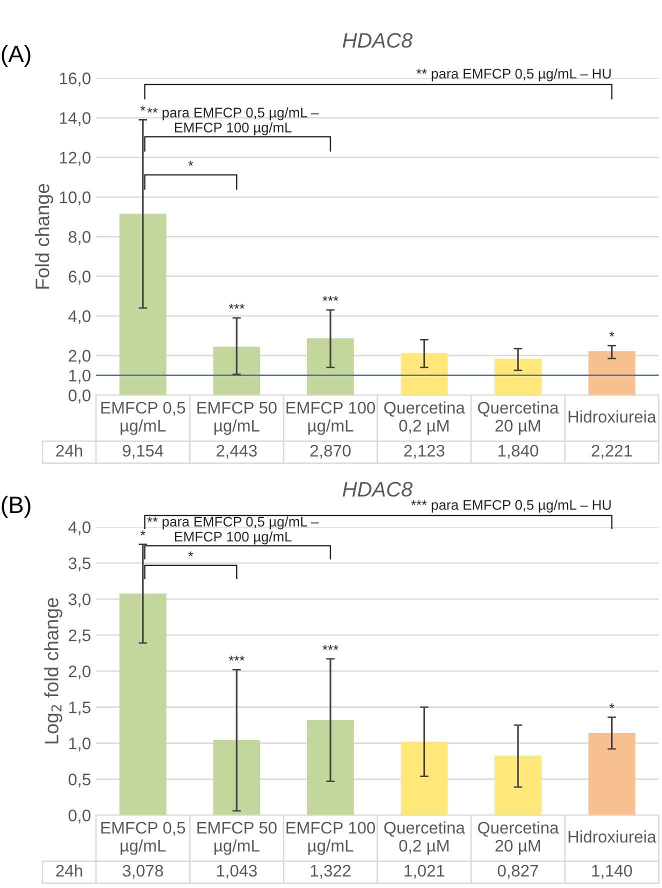  What do you see at coordinates (79, 277) in the screenshot?
I see `y-tick-label: 6,0` at bounding box center [79, 277].